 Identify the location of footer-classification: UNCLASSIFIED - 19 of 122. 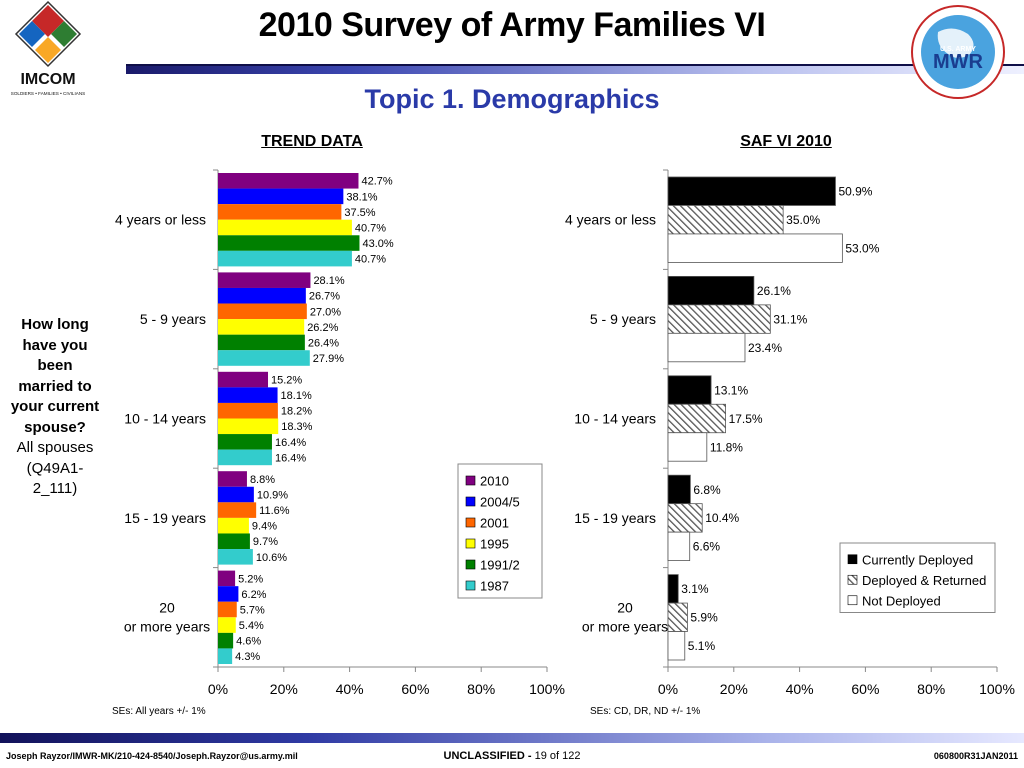
(512, 756).